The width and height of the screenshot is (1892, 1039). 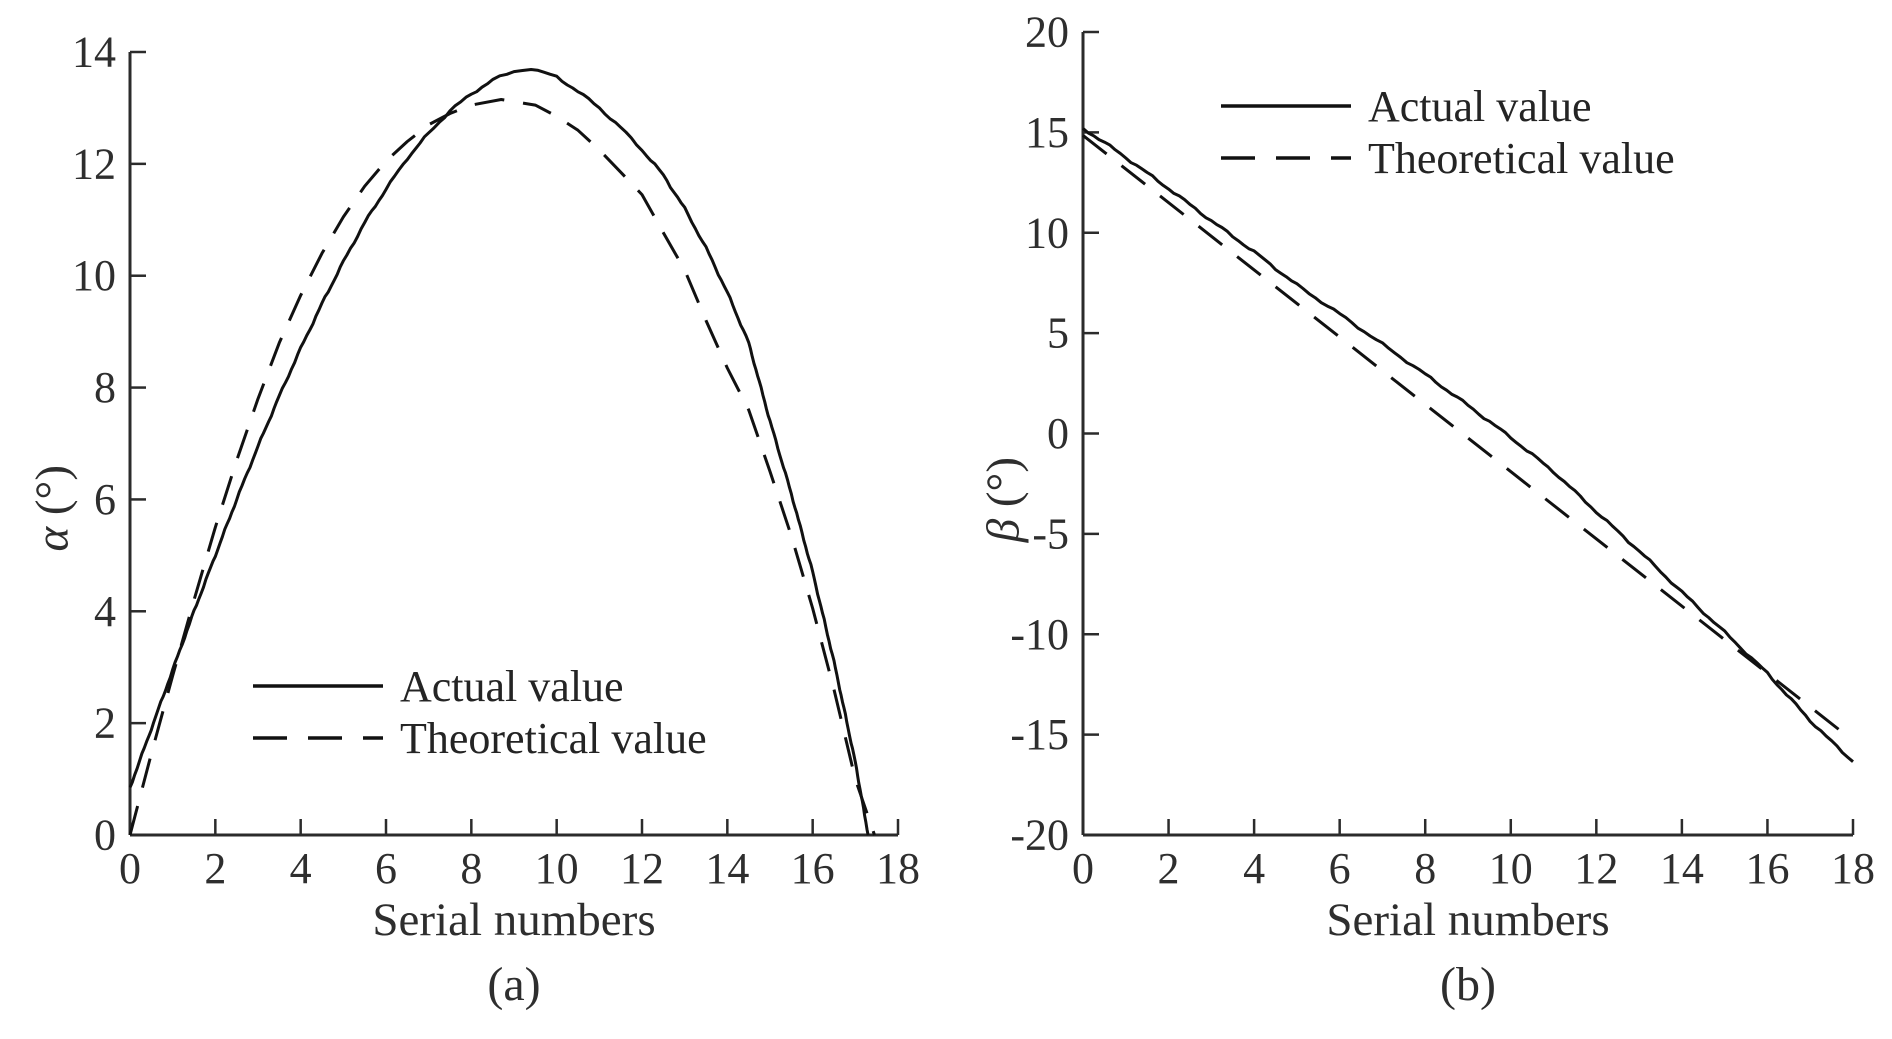 What do you see at coordinates (1003, 488) in the screenshot?
I see `beta-unit: (°)` at bounding box center [1003, 488].